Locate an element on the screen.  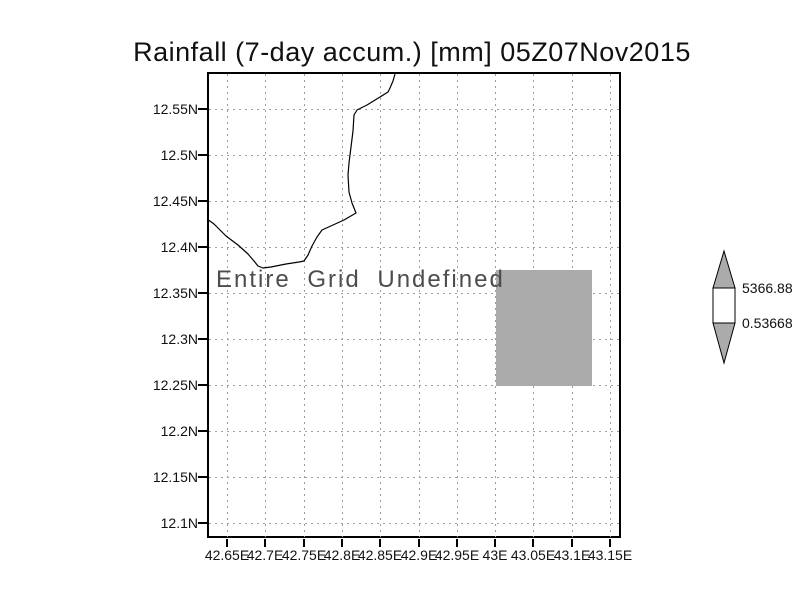
entire-grid-undefined-message: Entire Grid Undefined is located at coordinates (360, 279).